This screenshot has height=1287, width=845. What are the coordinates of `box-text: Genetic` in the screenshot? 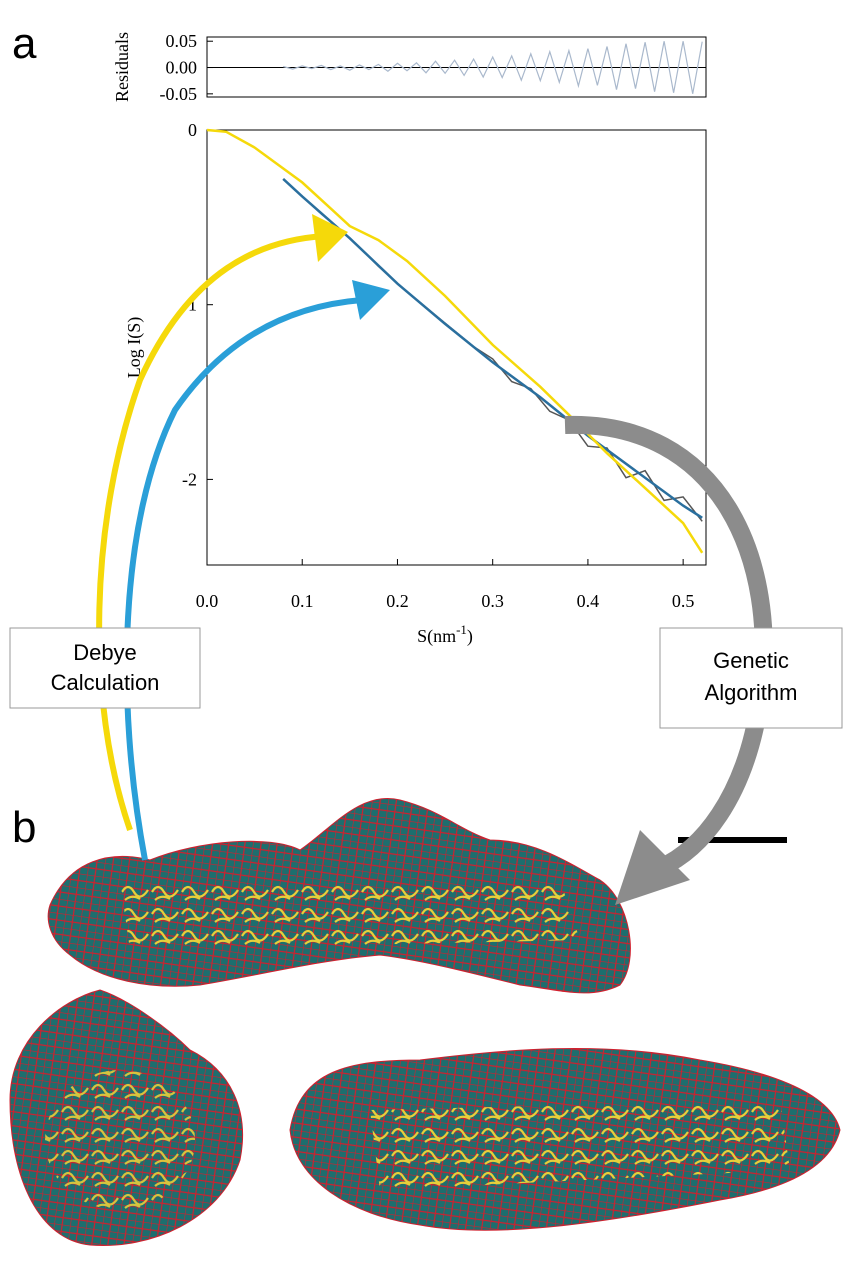 It's located at (751, 660).